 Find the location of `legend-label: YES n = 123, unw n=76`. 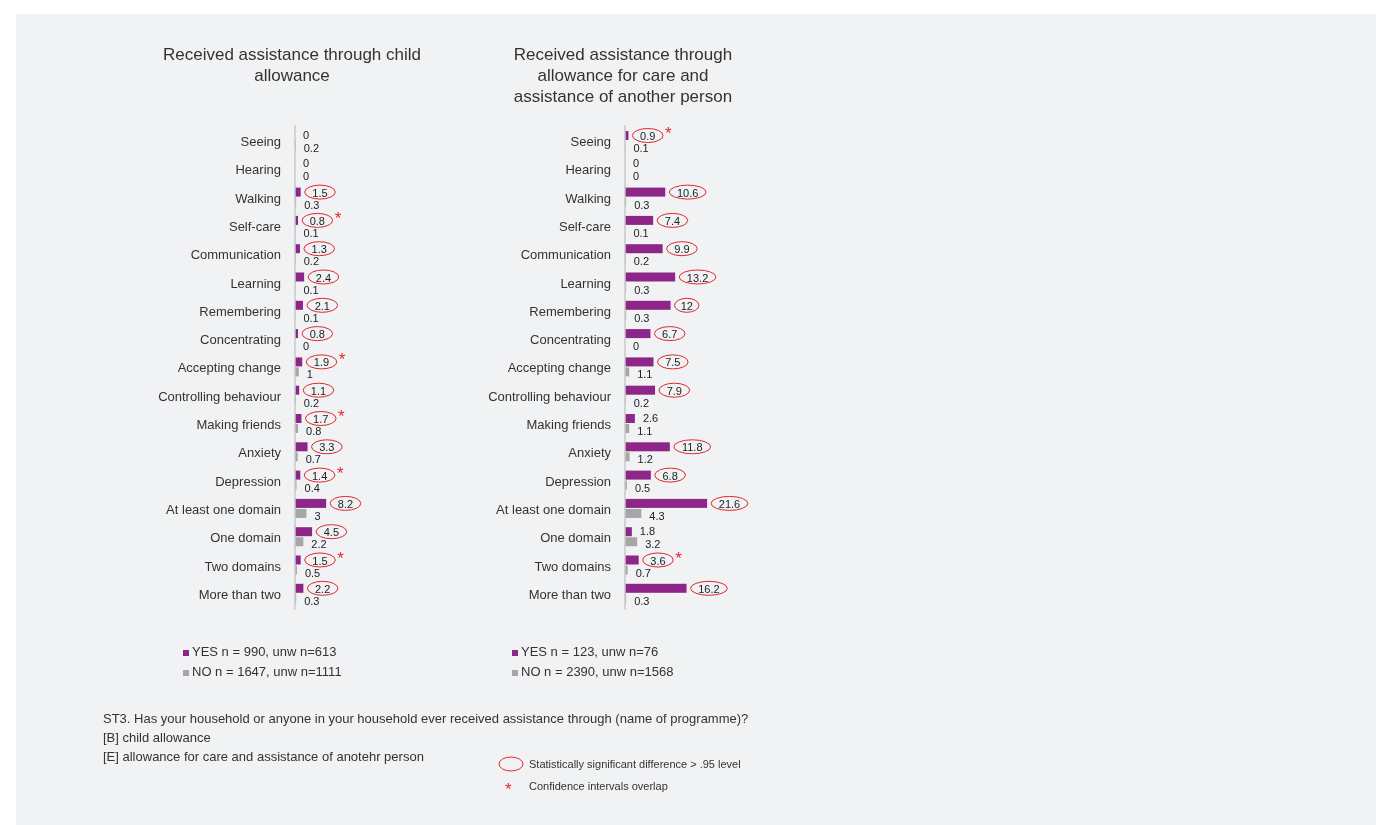

legend-label: YES n = 123, unw n=76 is located at coordinates (590, 651).